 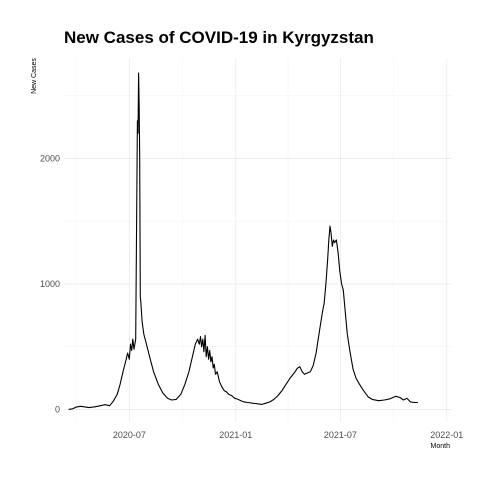 I want to click on y-tick-label: 0, so click(x=57, y=409).